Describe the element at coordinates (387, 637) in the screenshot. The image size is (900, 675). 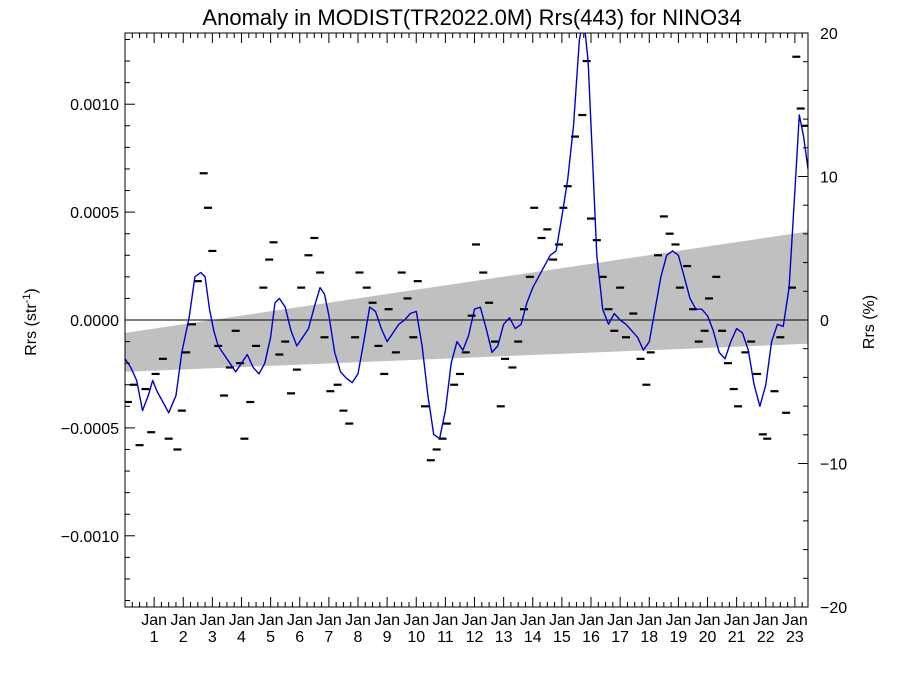
I see `x-tick-year-label: 9` at that location.